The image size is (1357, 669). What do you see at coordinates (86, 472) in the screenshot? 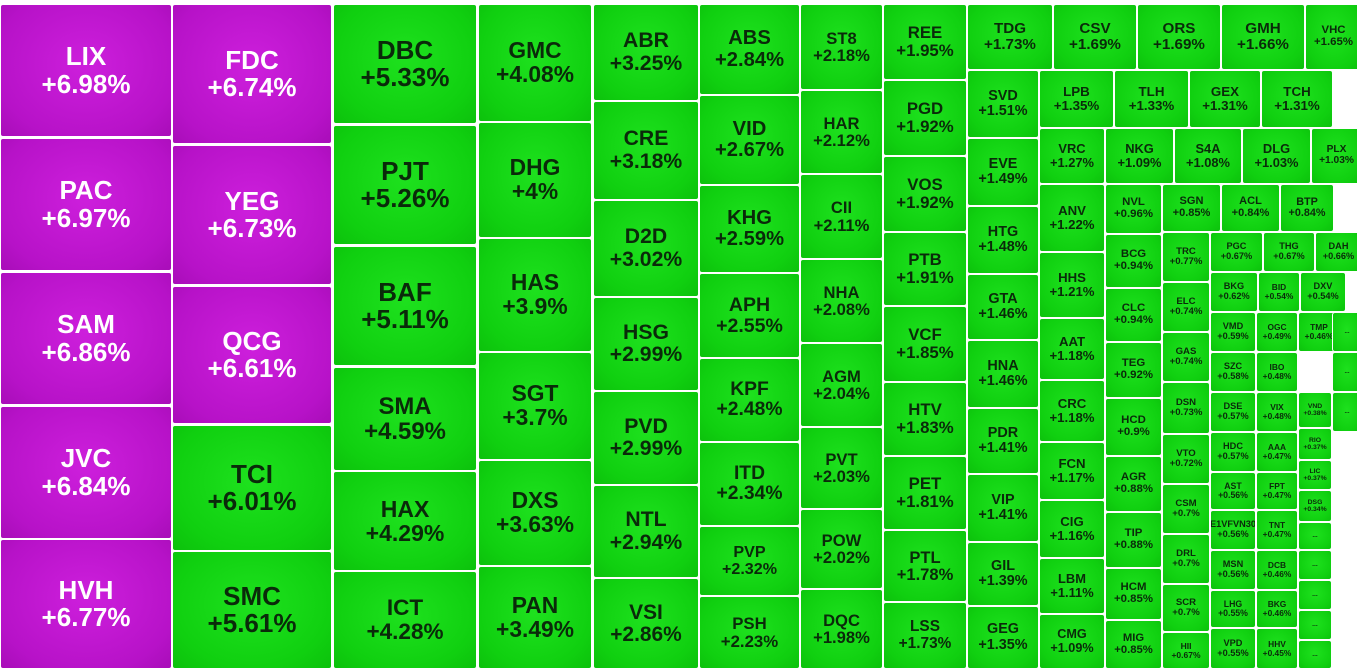
I see `stock-tile: JVC +6.84%` at bounding box center [86, 472].